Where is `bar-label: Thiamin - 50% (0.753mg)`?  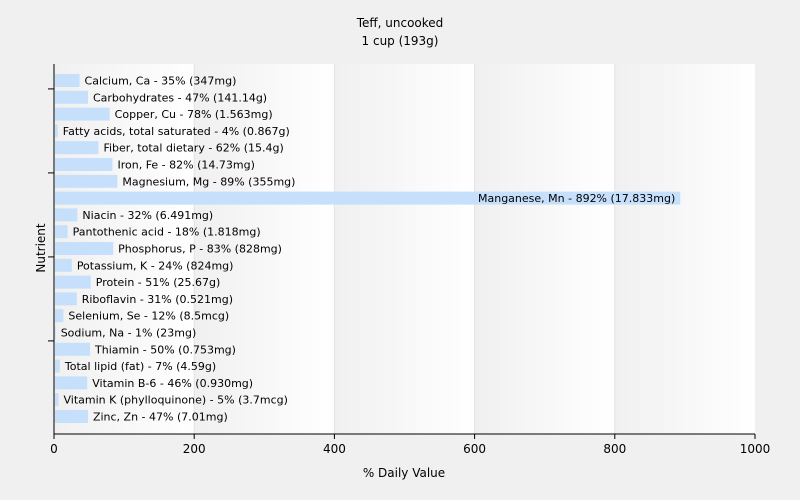
bar-label: Thiamin - 50% (0.753mg) is located at coordinates (165, 349).